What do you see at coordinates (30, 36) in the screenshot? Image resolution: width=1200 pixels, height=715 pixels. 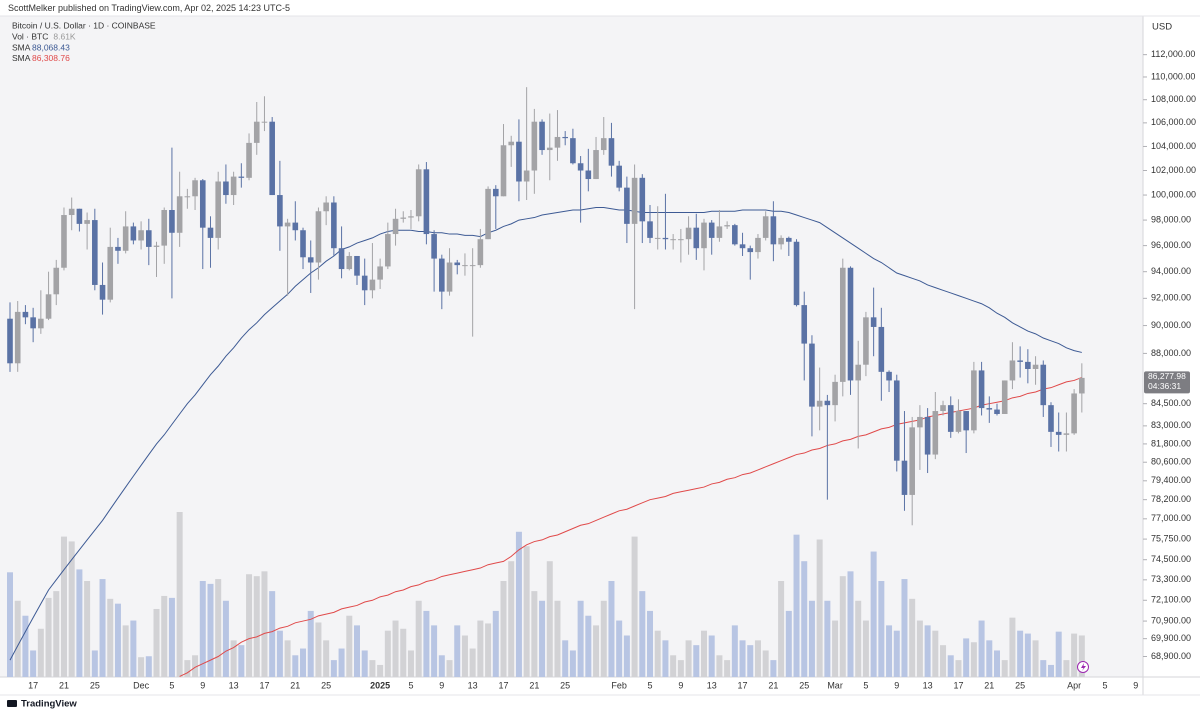 I see `legend-volume-name: Vol · BTC` at bounding box center [30, 36].